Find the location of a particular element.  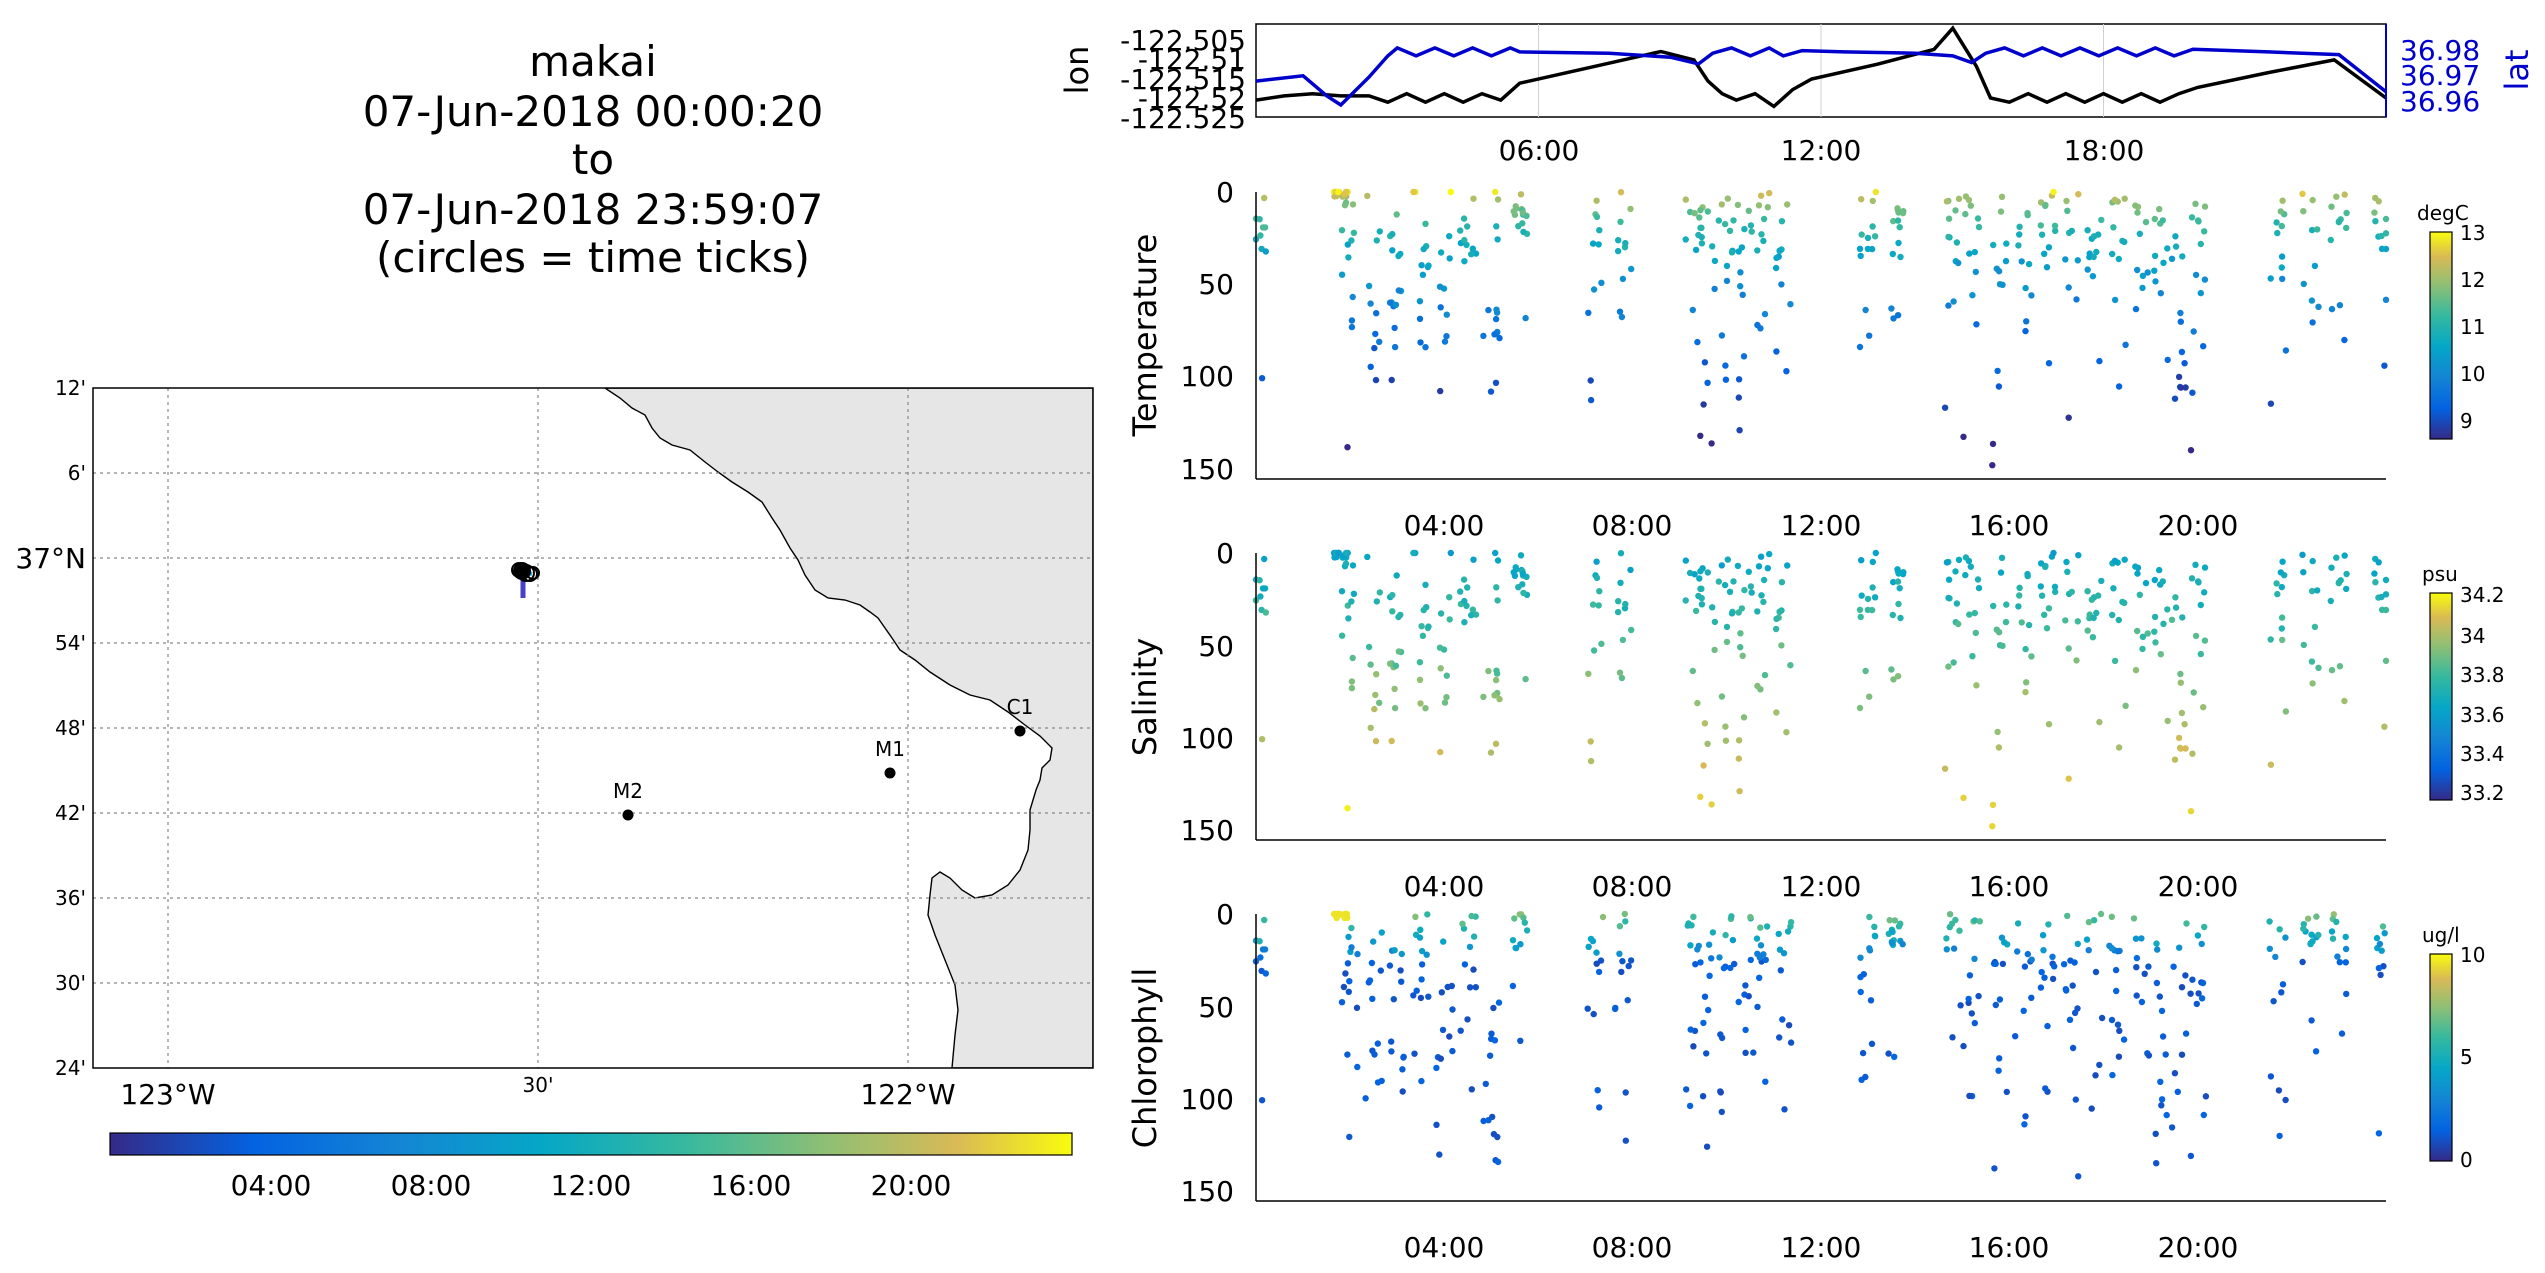

chlorophyll-points is located at coordinates (1820, 1045).